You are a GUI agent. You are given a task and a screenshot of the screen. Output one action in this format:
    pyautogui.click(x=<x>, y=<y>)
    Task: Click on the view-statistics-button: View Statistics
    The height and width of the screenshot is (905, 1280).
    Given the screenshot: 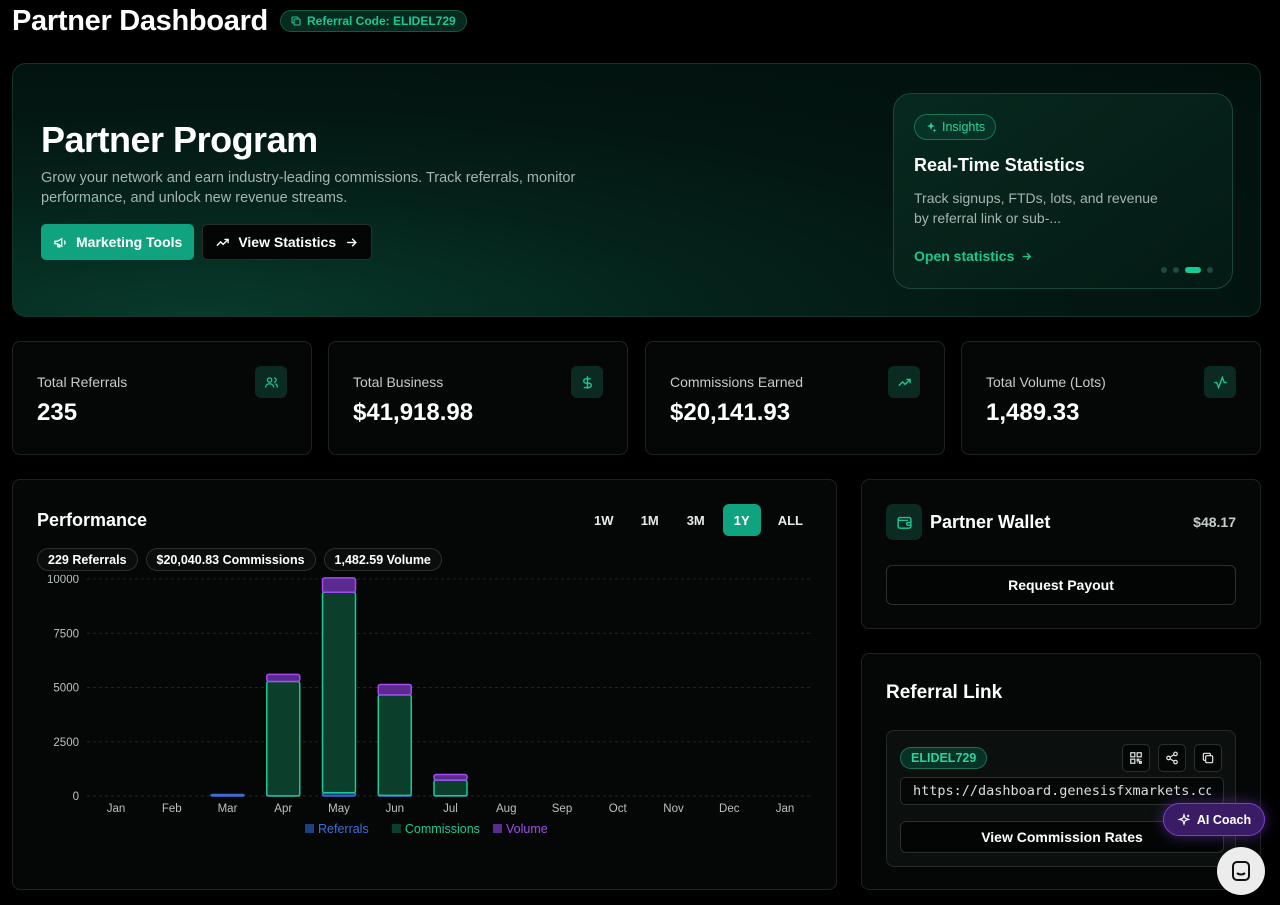 What is the action you would take?
    pyautogui.click(x=287, y=242)
    